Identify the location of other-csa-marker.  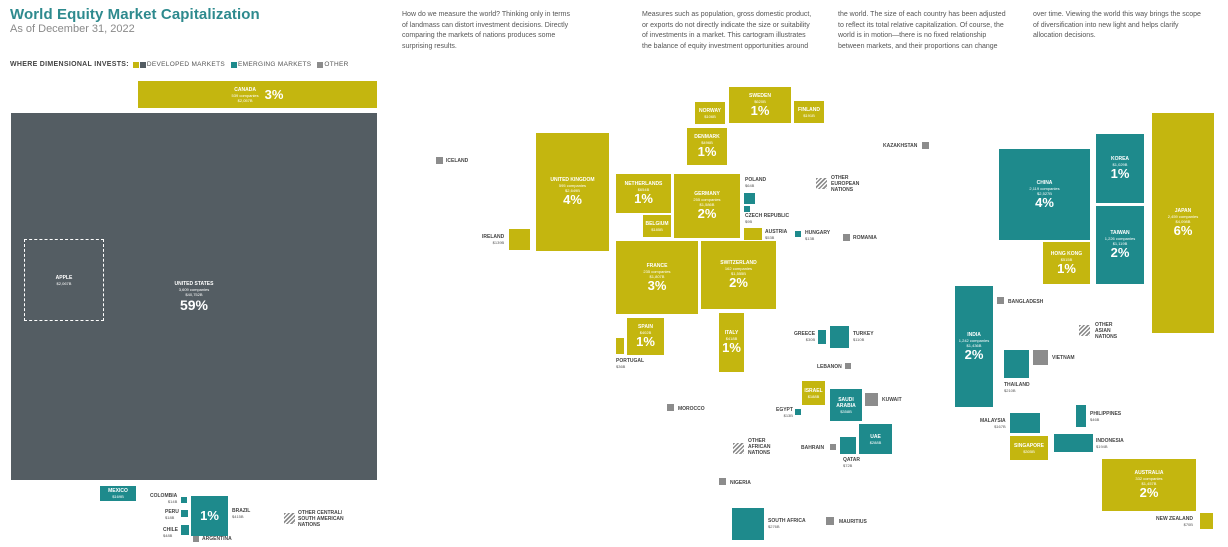
(289, 518).